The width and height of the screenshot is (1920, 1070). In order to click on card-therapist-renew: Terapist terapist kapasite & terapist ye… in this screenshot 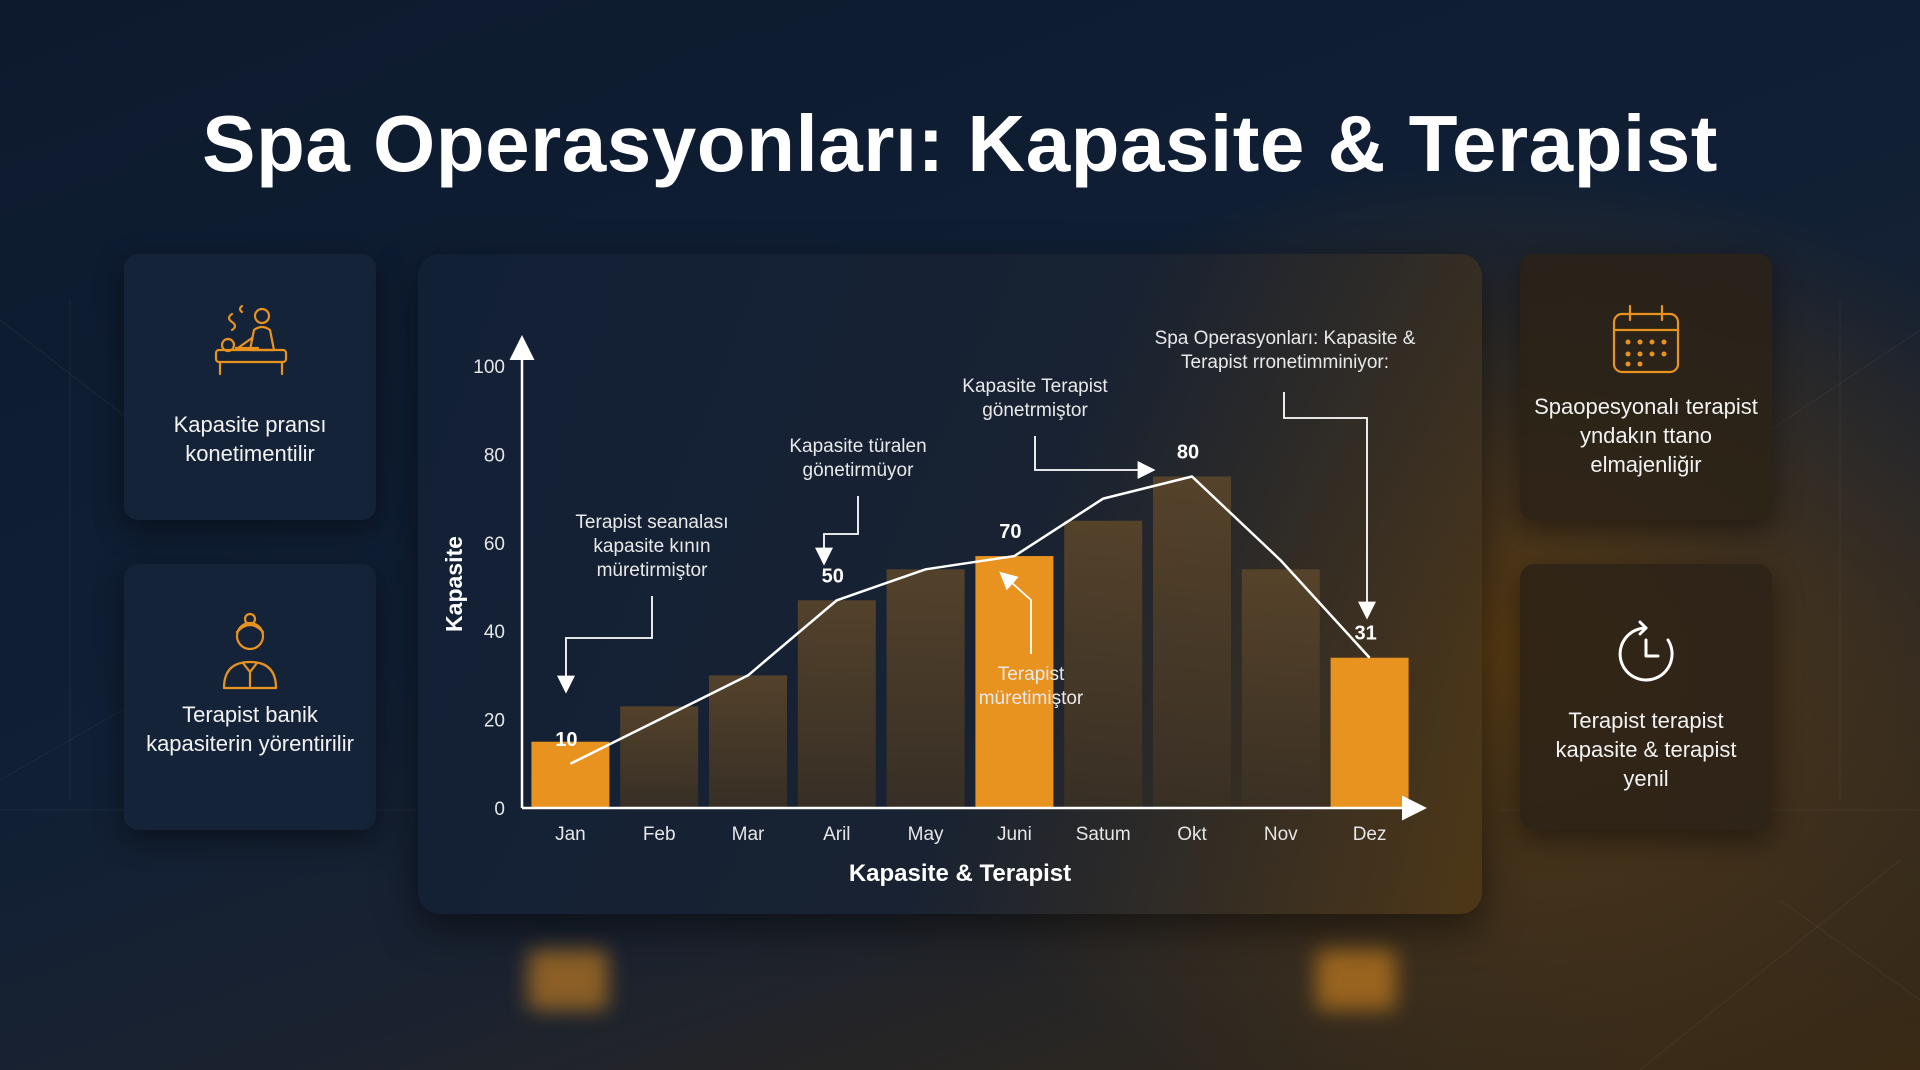, I will do `click(1646, 697)`.